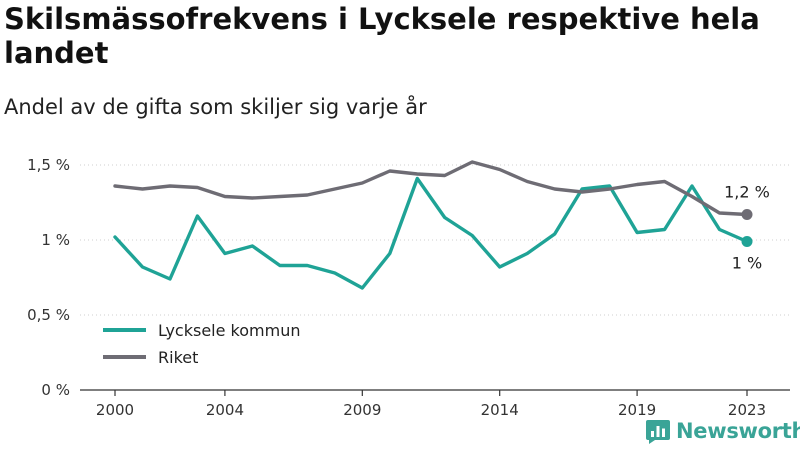 The image size is (800, 450). I want to click on brand-name: Newsworthy, so click(738, 431).